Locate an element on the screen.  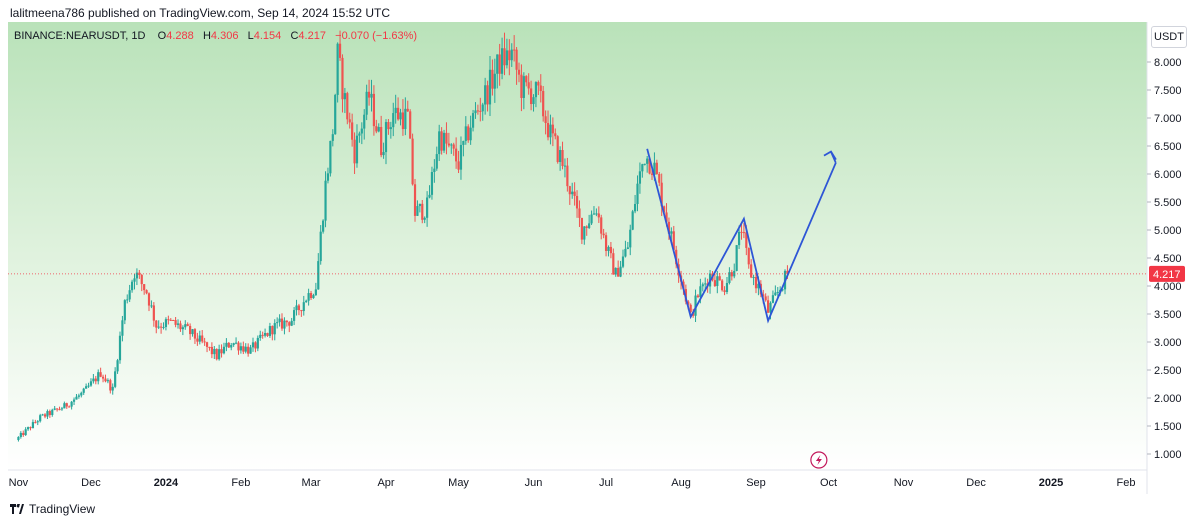
currency-button: USDT is located at coordinates (1169, 37).